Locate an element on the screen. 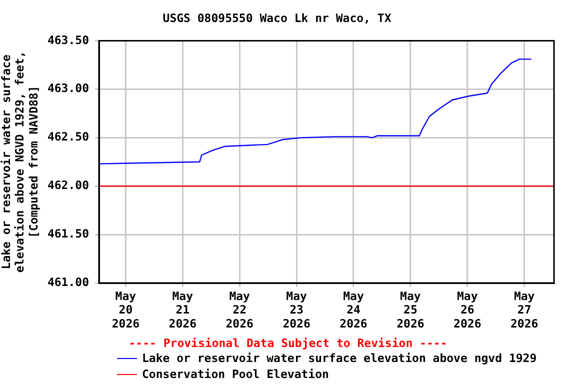 This screenshot has width=576, height=384. y-tick-label: 463.00 is located at coordinates (68, 88).